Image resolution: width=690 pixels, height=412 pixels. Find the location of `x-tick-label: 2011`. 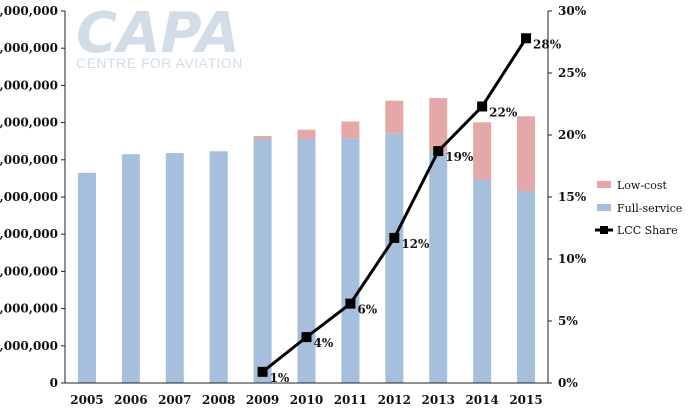

x-tick-label: 2011 is located at coordinates (350, 400).